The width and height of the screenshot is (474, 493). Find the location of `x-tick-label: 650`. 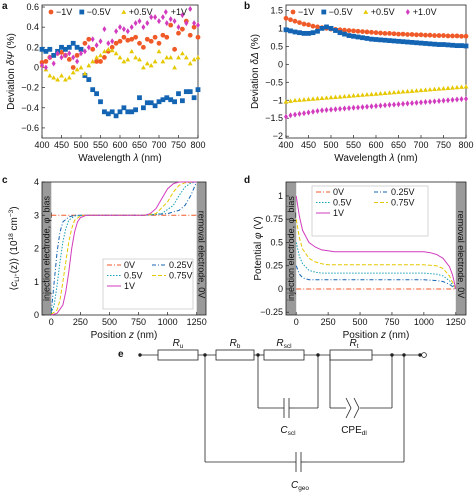

x-tick-label: 650 is located at coordinates (139, 145).